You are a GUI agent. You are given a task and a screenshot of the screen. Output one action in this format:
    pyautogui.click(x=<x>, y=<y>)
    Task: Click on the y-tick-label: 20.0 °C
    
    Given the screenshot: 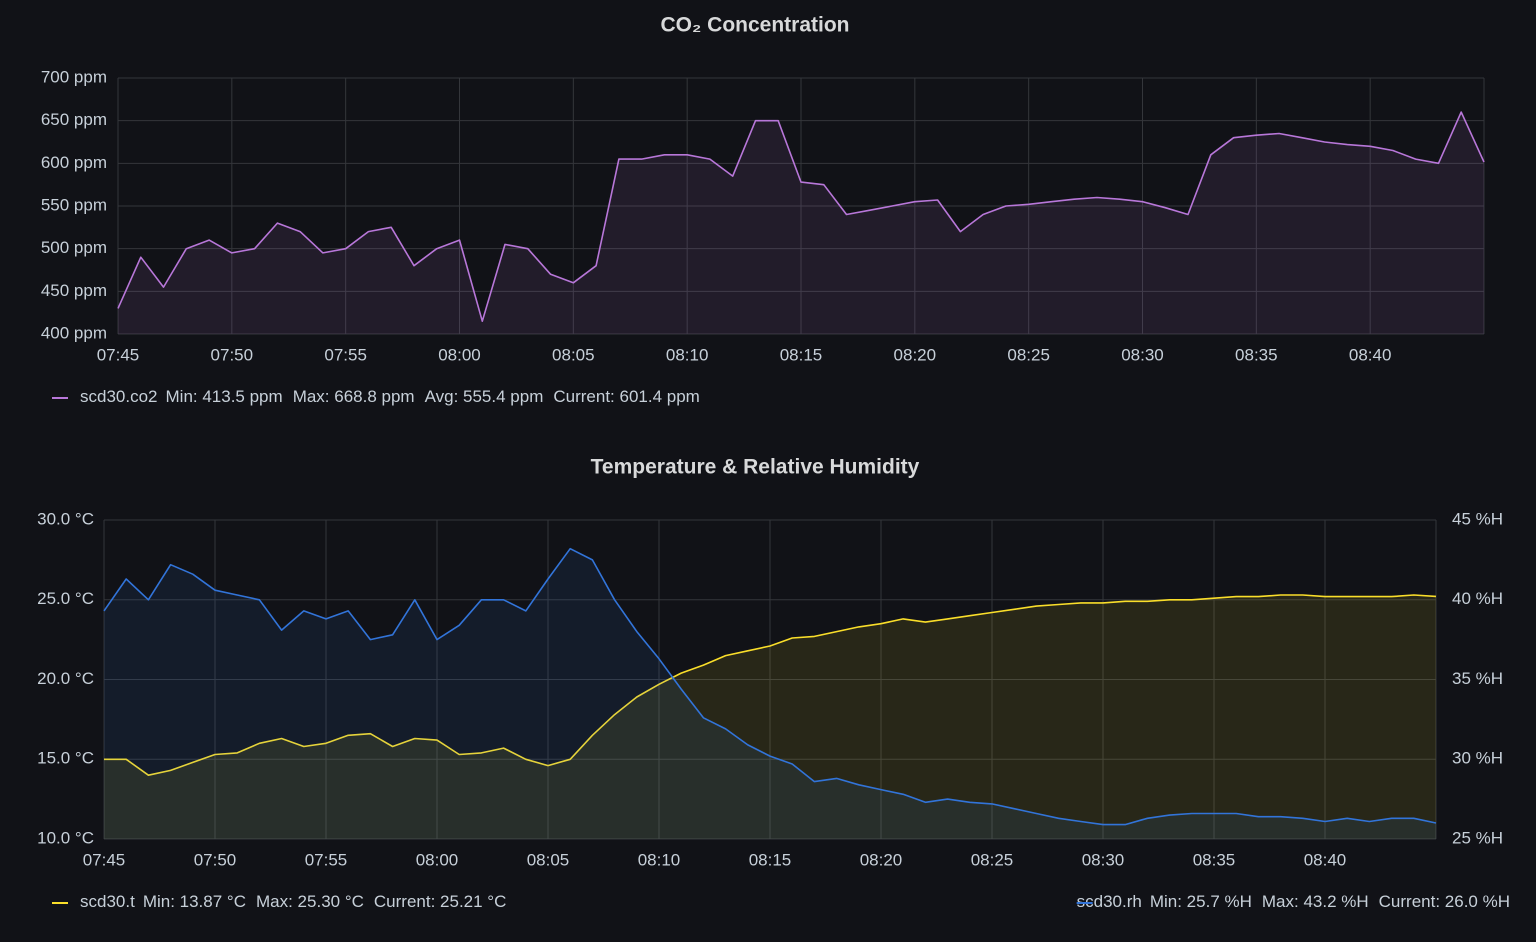 What is the action you would take?
    pyautogui.click(x=65, y=678)
    